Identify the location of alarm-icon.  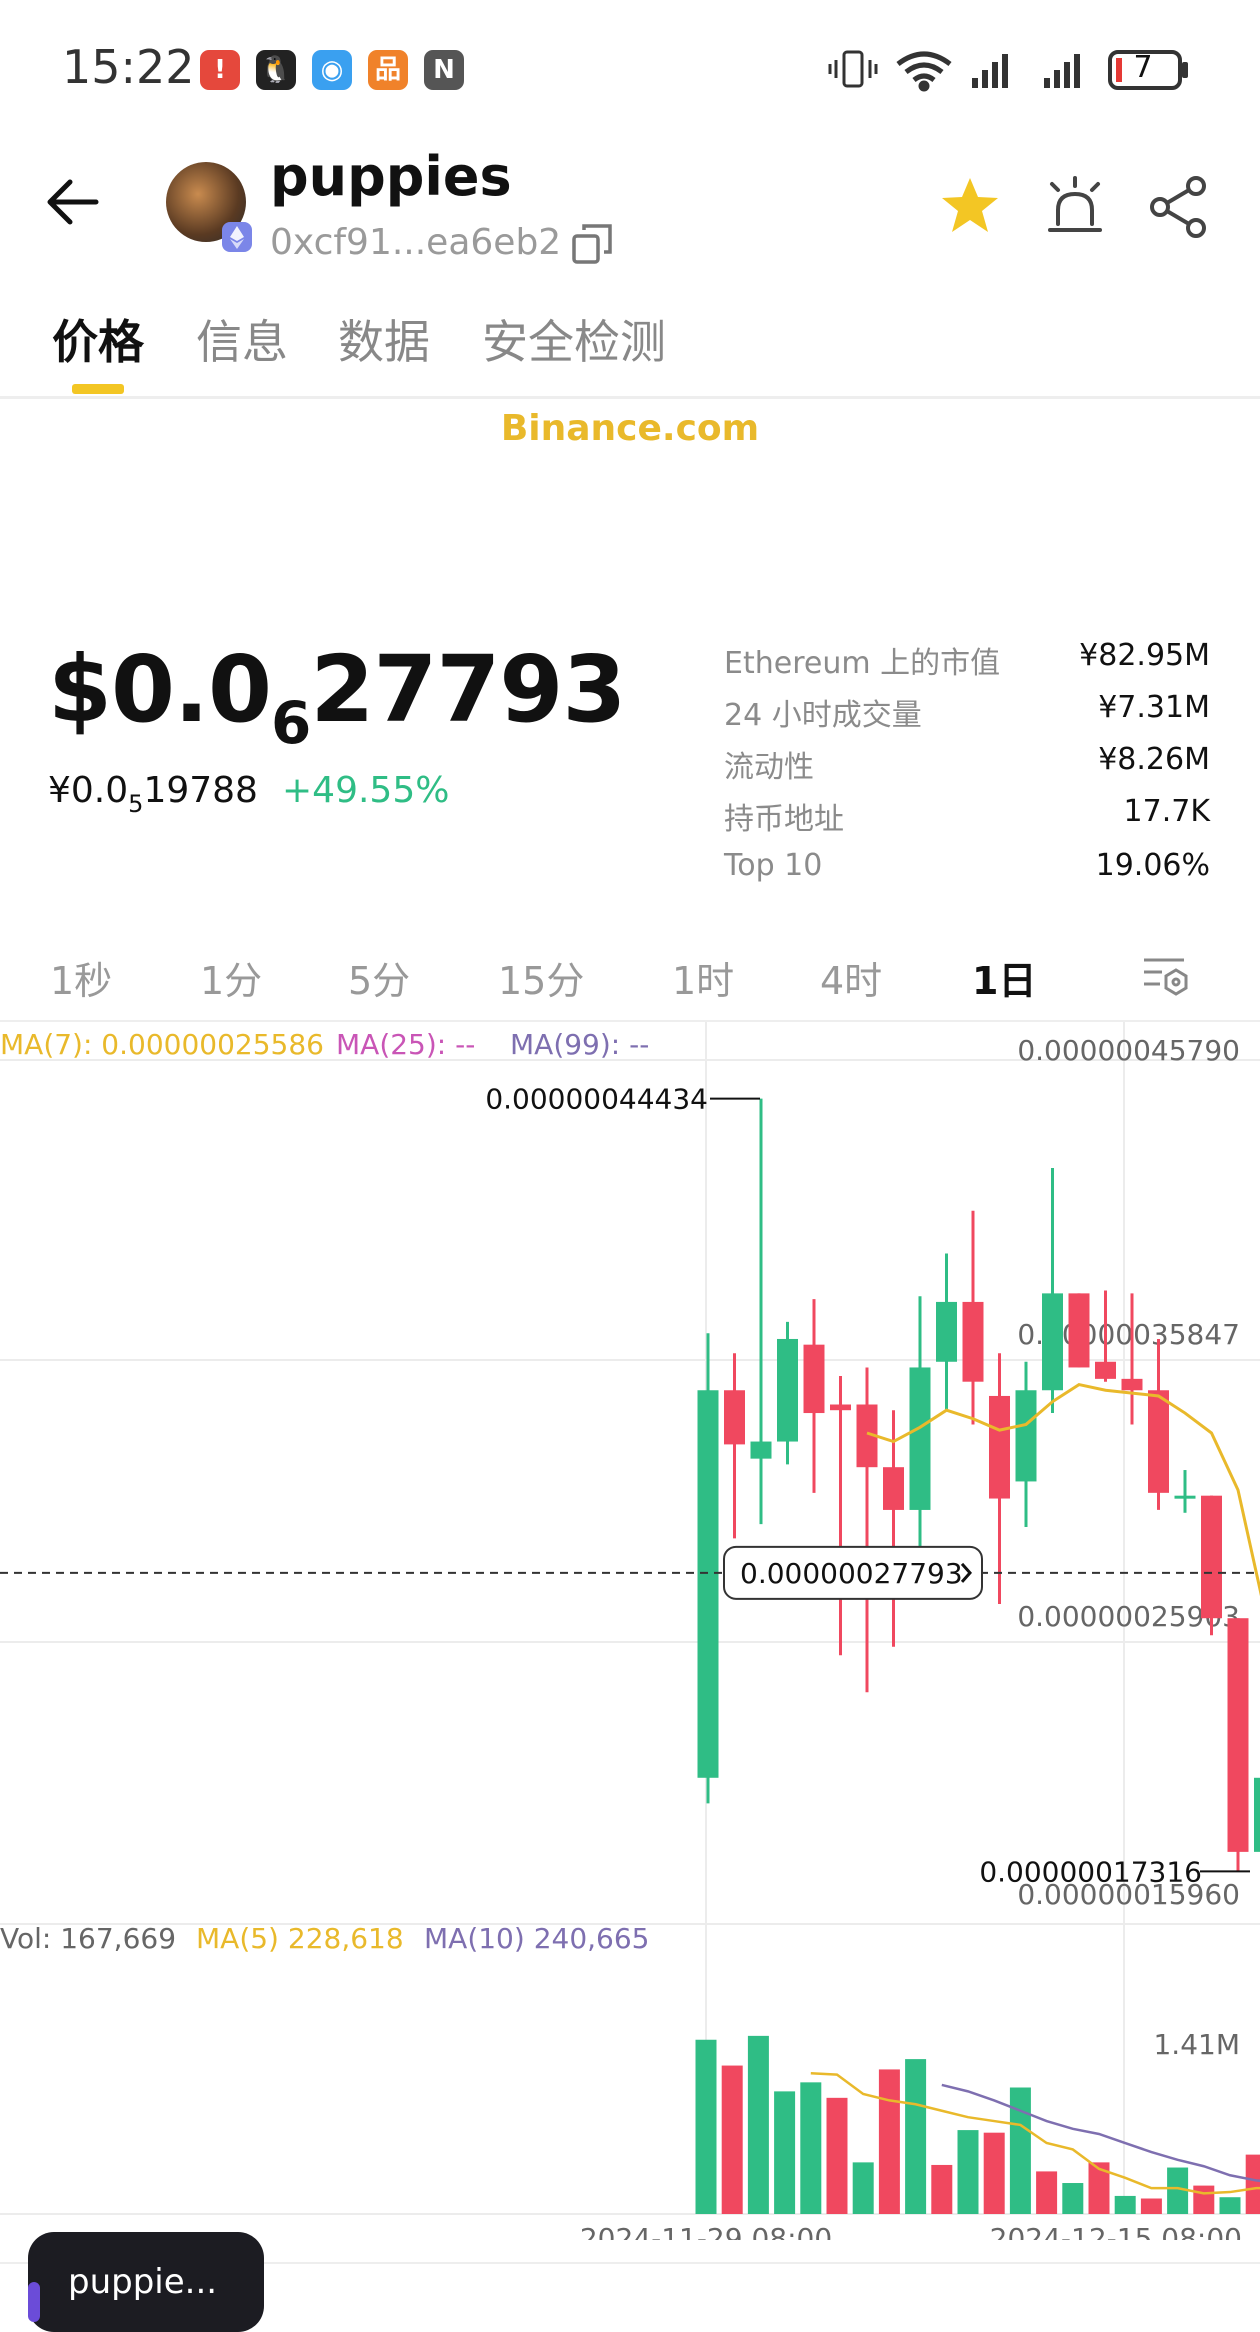
(1075, 204).